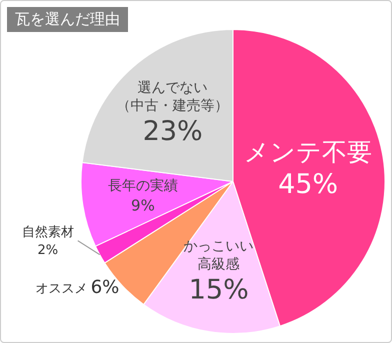 This screenshot has height=343, width=392. Describe the element at coordinates (143, 205) in the screenshot. I see `data-label: 9%` at that location.